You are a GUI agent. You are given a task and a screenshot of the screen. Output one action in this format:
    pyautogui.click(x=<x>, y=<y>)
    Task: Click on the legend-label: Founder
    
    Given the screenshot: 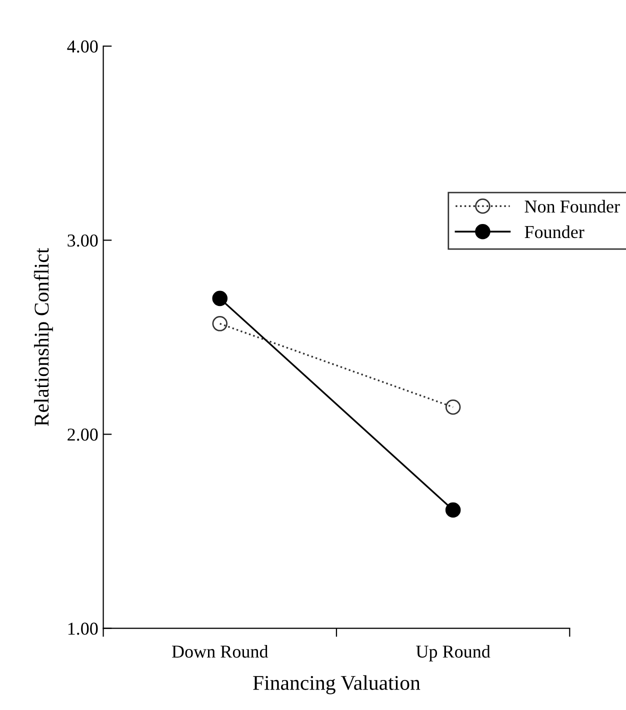 What is the action you would take?
    pyautogui.click(x=554, y=231)
    